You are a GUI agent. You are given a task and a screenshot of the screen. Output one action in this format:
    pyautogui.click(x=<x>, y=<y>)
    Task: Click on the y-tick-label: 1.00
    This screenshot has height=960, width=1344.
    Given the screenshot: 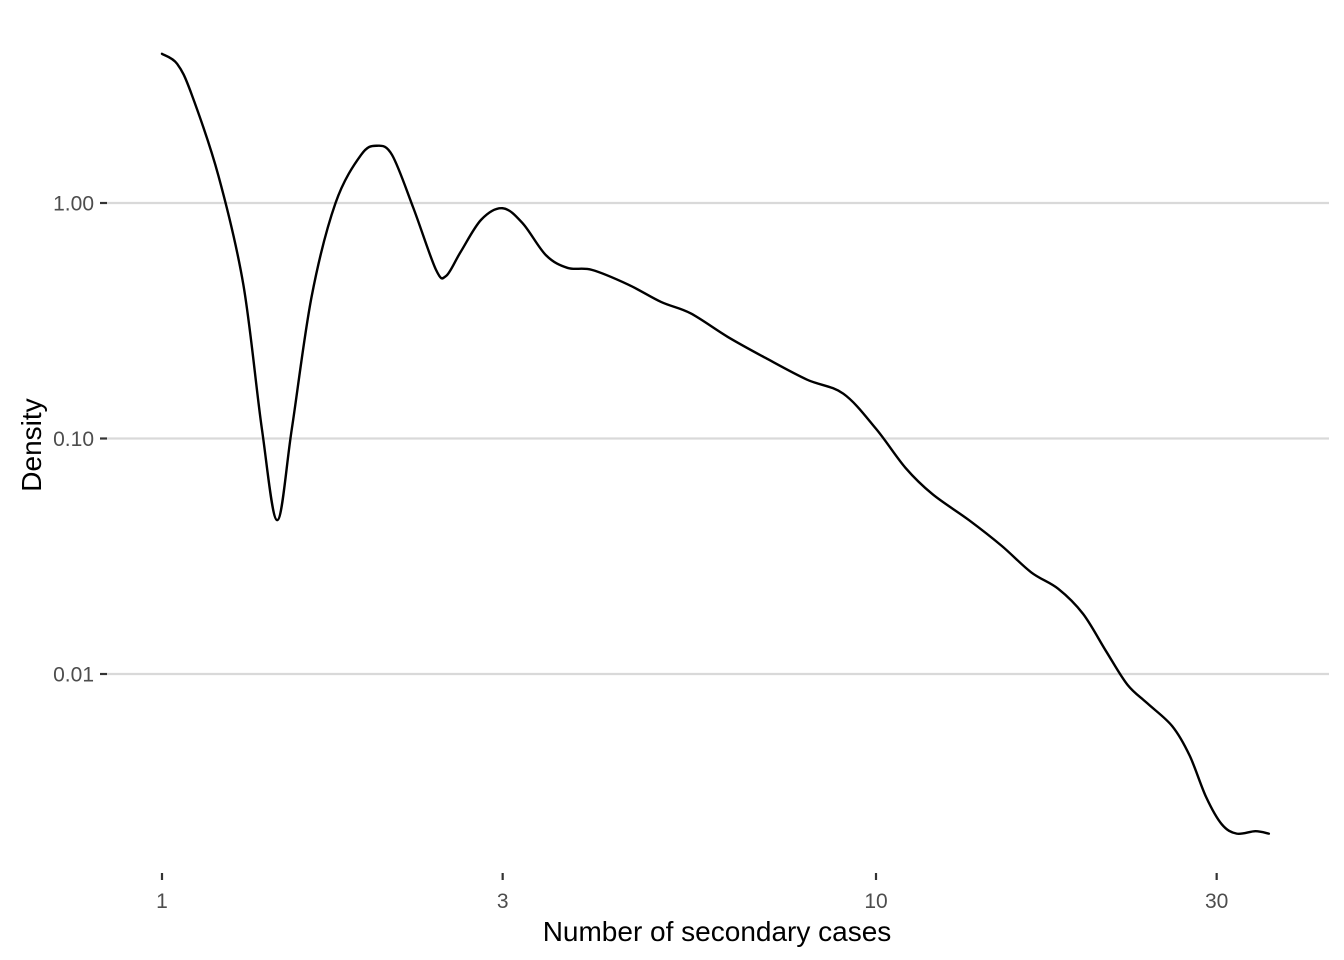 What is the action you would take?
    pyautogui.click(x=73, y=204)
    